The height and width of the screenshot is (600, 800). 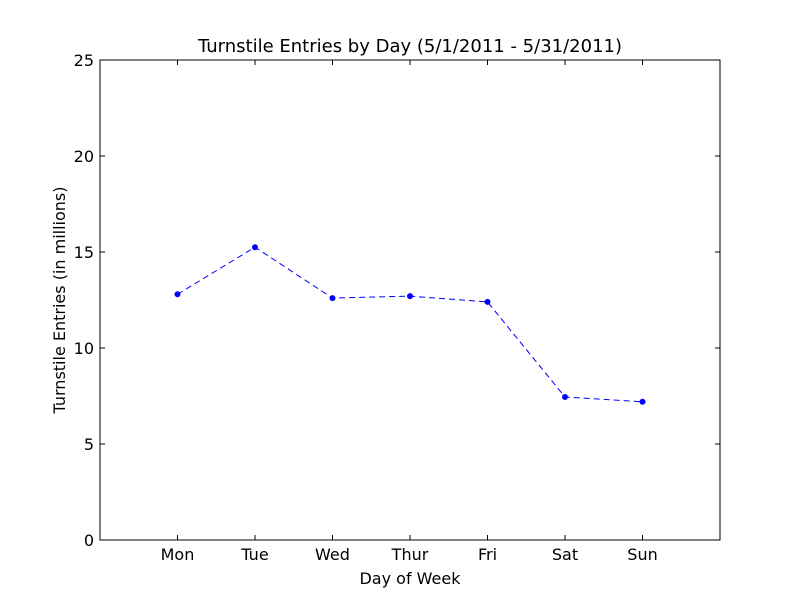 What do you see at coordinates (410, 554) in the screenshot?
I see `x-tick-label: Thur` at bounding box center [410, 554].